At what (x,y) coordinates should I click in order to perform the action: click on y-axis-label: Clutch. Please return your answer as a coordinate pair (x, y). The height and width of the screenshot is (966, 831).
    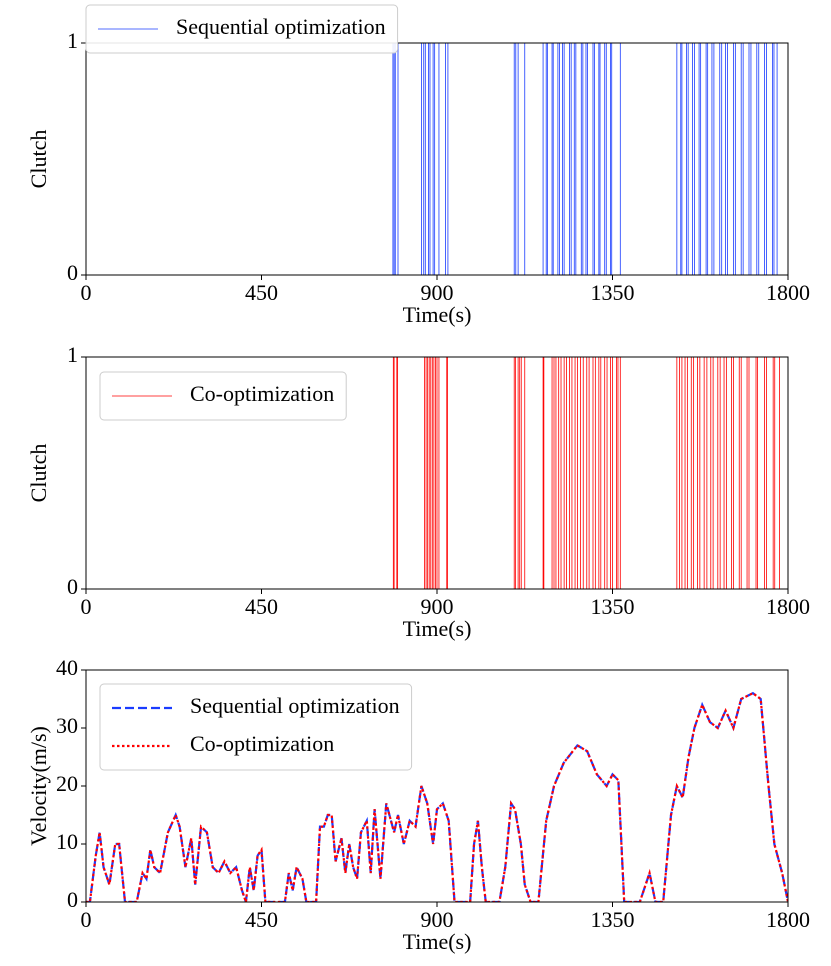
    Looking at the image, I should click on (38, 473).